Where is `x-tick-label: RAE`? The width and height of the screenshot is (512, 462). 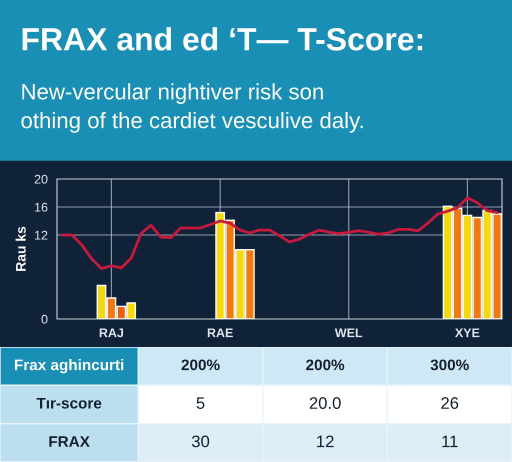 x-tick-label: RAE is located at coordinates (220, 333).